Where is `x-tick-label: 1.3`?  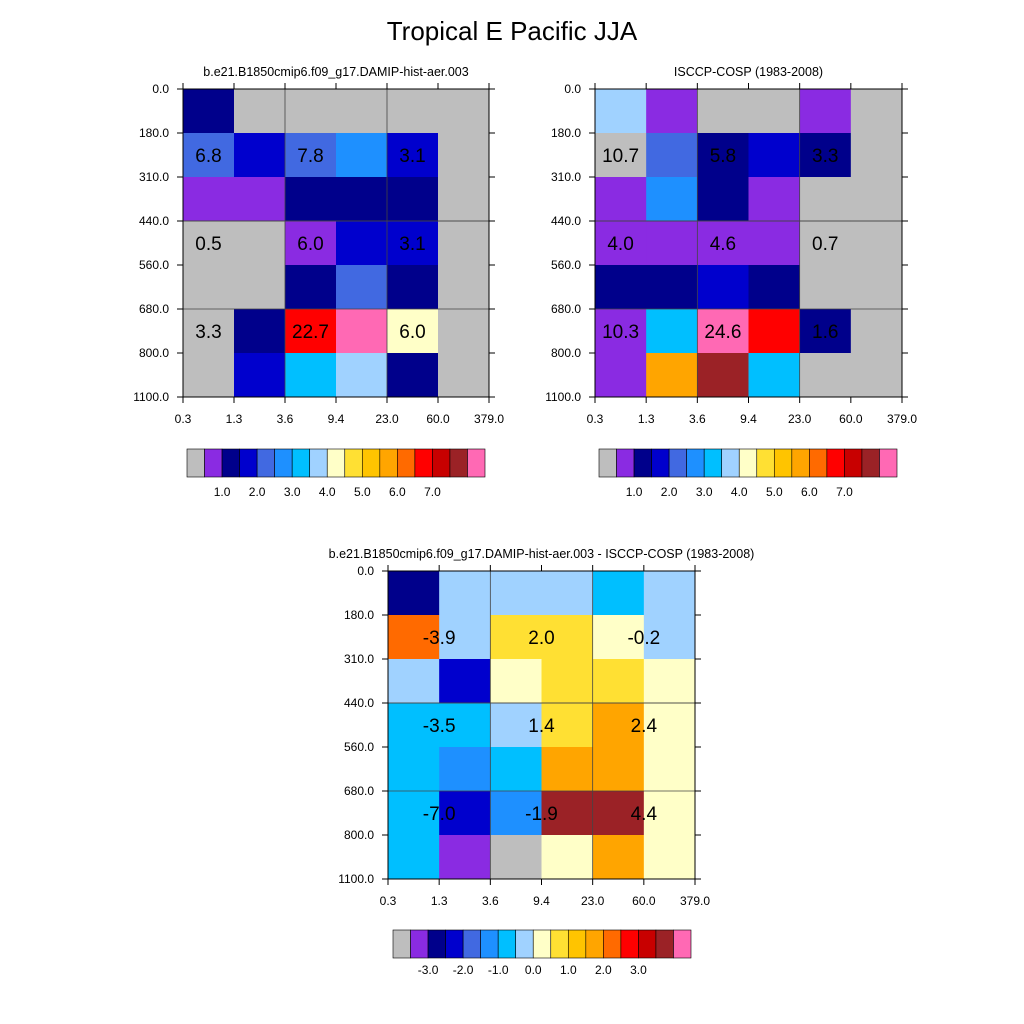
x-tick-label: 1.3 is located at coordinates (646, 419).